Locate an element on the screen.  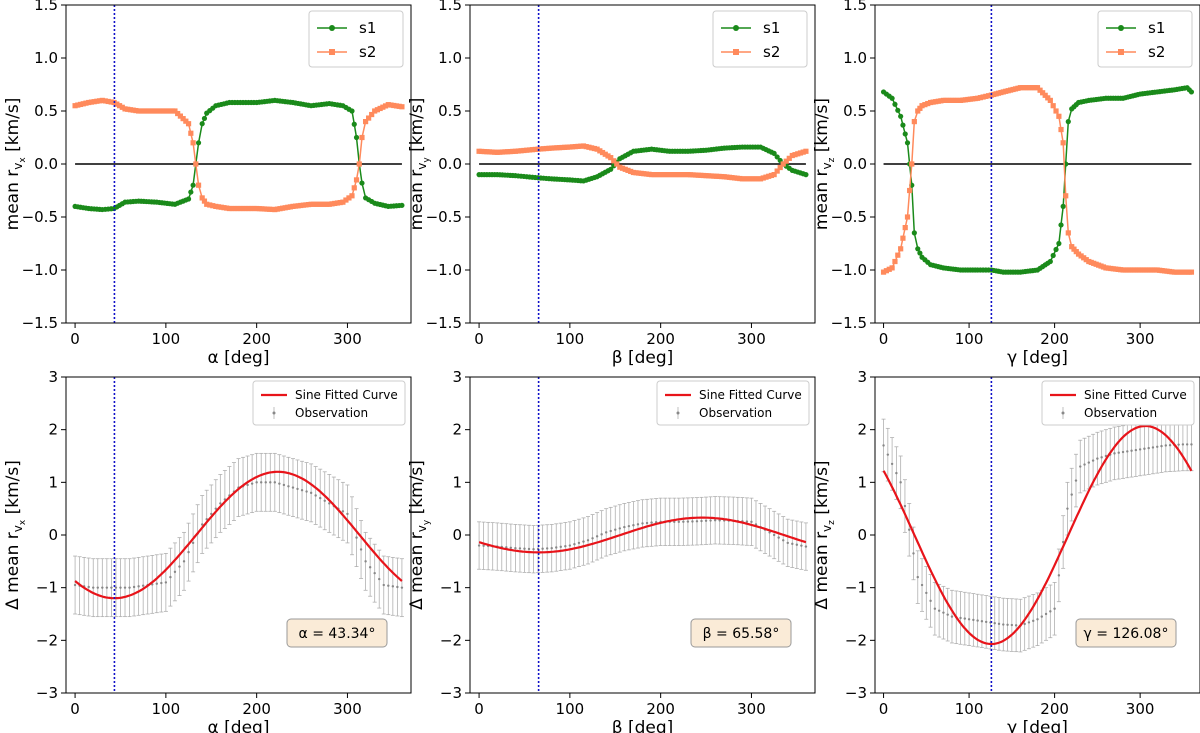
sine-fit-curve is located at coordinates (238, 535).